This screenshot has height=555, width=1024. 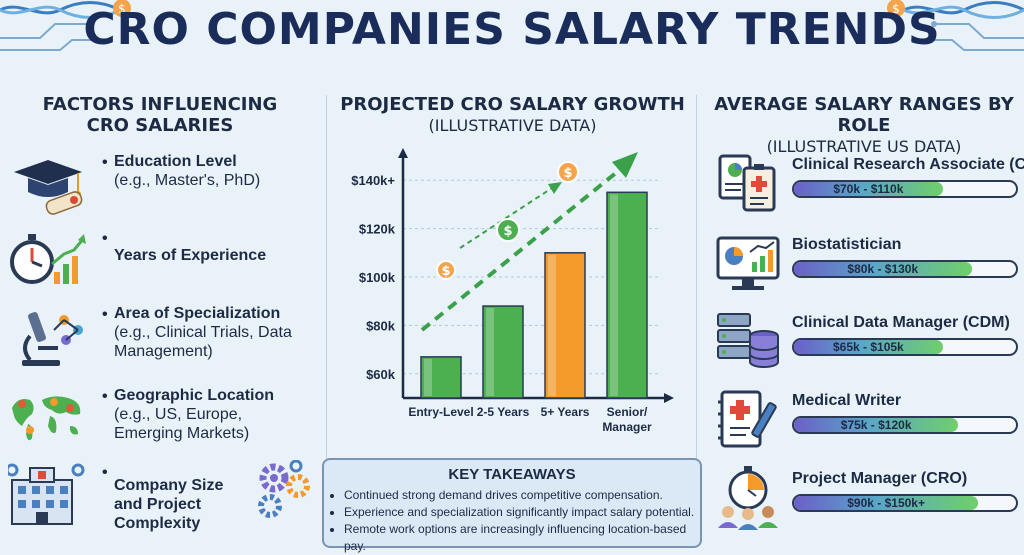 I want to click on y-tick-label: $100k, so click(x=377, y=277).